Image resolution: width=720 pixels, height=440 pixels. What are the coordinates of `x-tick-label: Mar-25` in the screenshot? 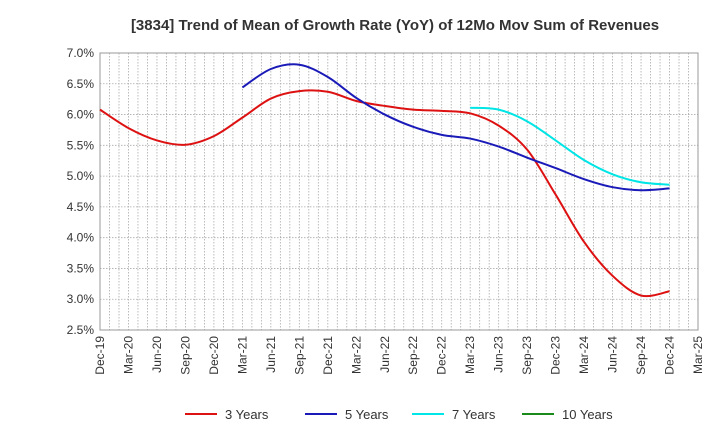 It's located at (698, 355).